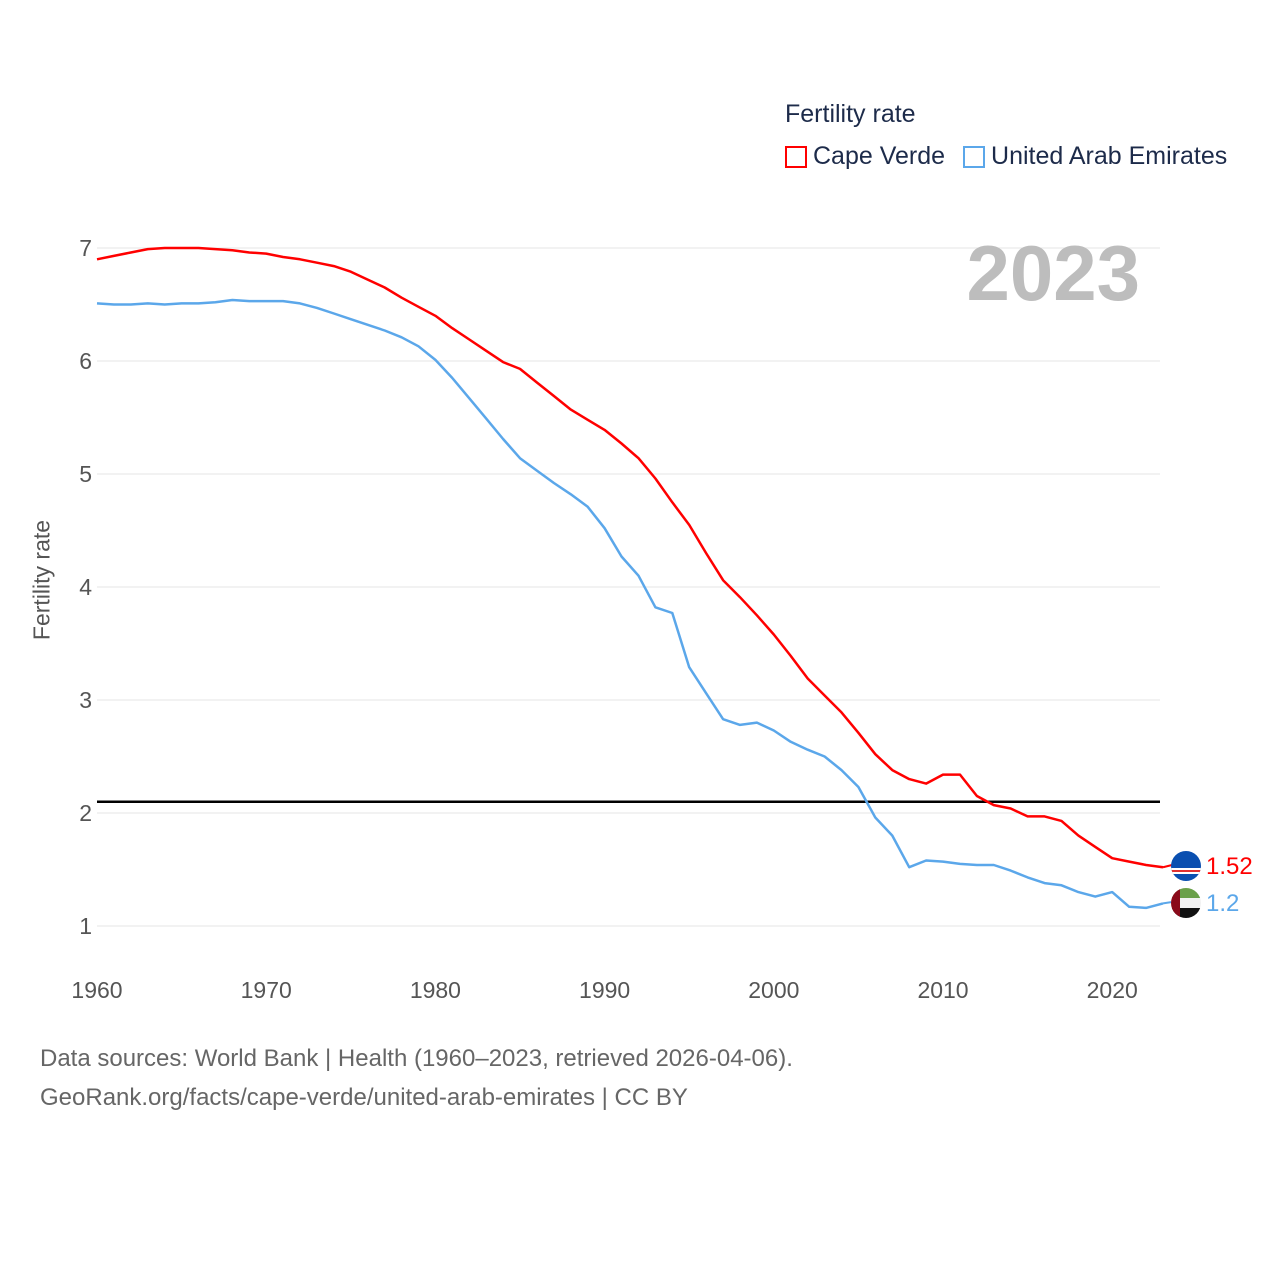 Image resolution: width=1280 pixels, height=1280 pixels. What do you see at coordinates (85, 361) in the screenshot?
I see `y-tick-label: 6` at bounding box center [85, 361].